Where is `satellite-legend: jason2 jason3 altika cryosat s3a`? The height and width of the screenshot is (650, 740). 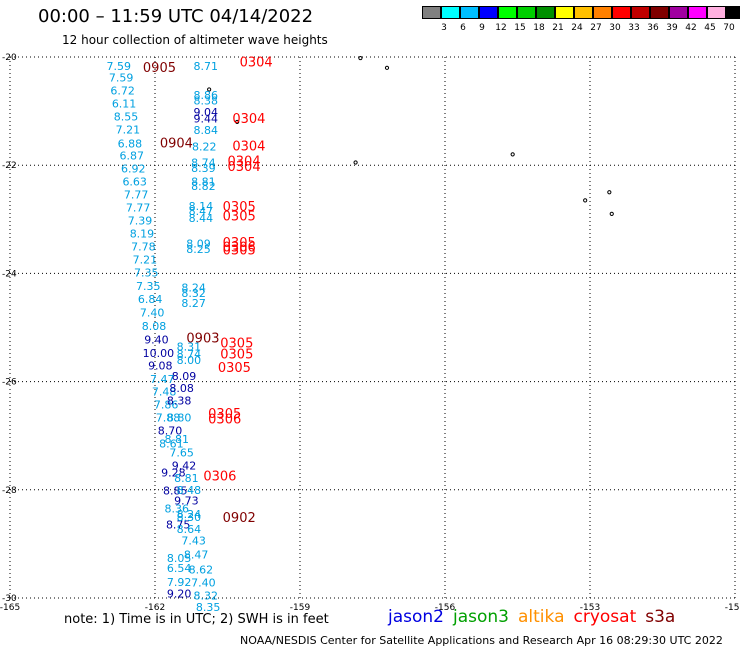
satellite-legend: jason2 jason3 altika cryosat s3a is located at coordinates (536, 617).